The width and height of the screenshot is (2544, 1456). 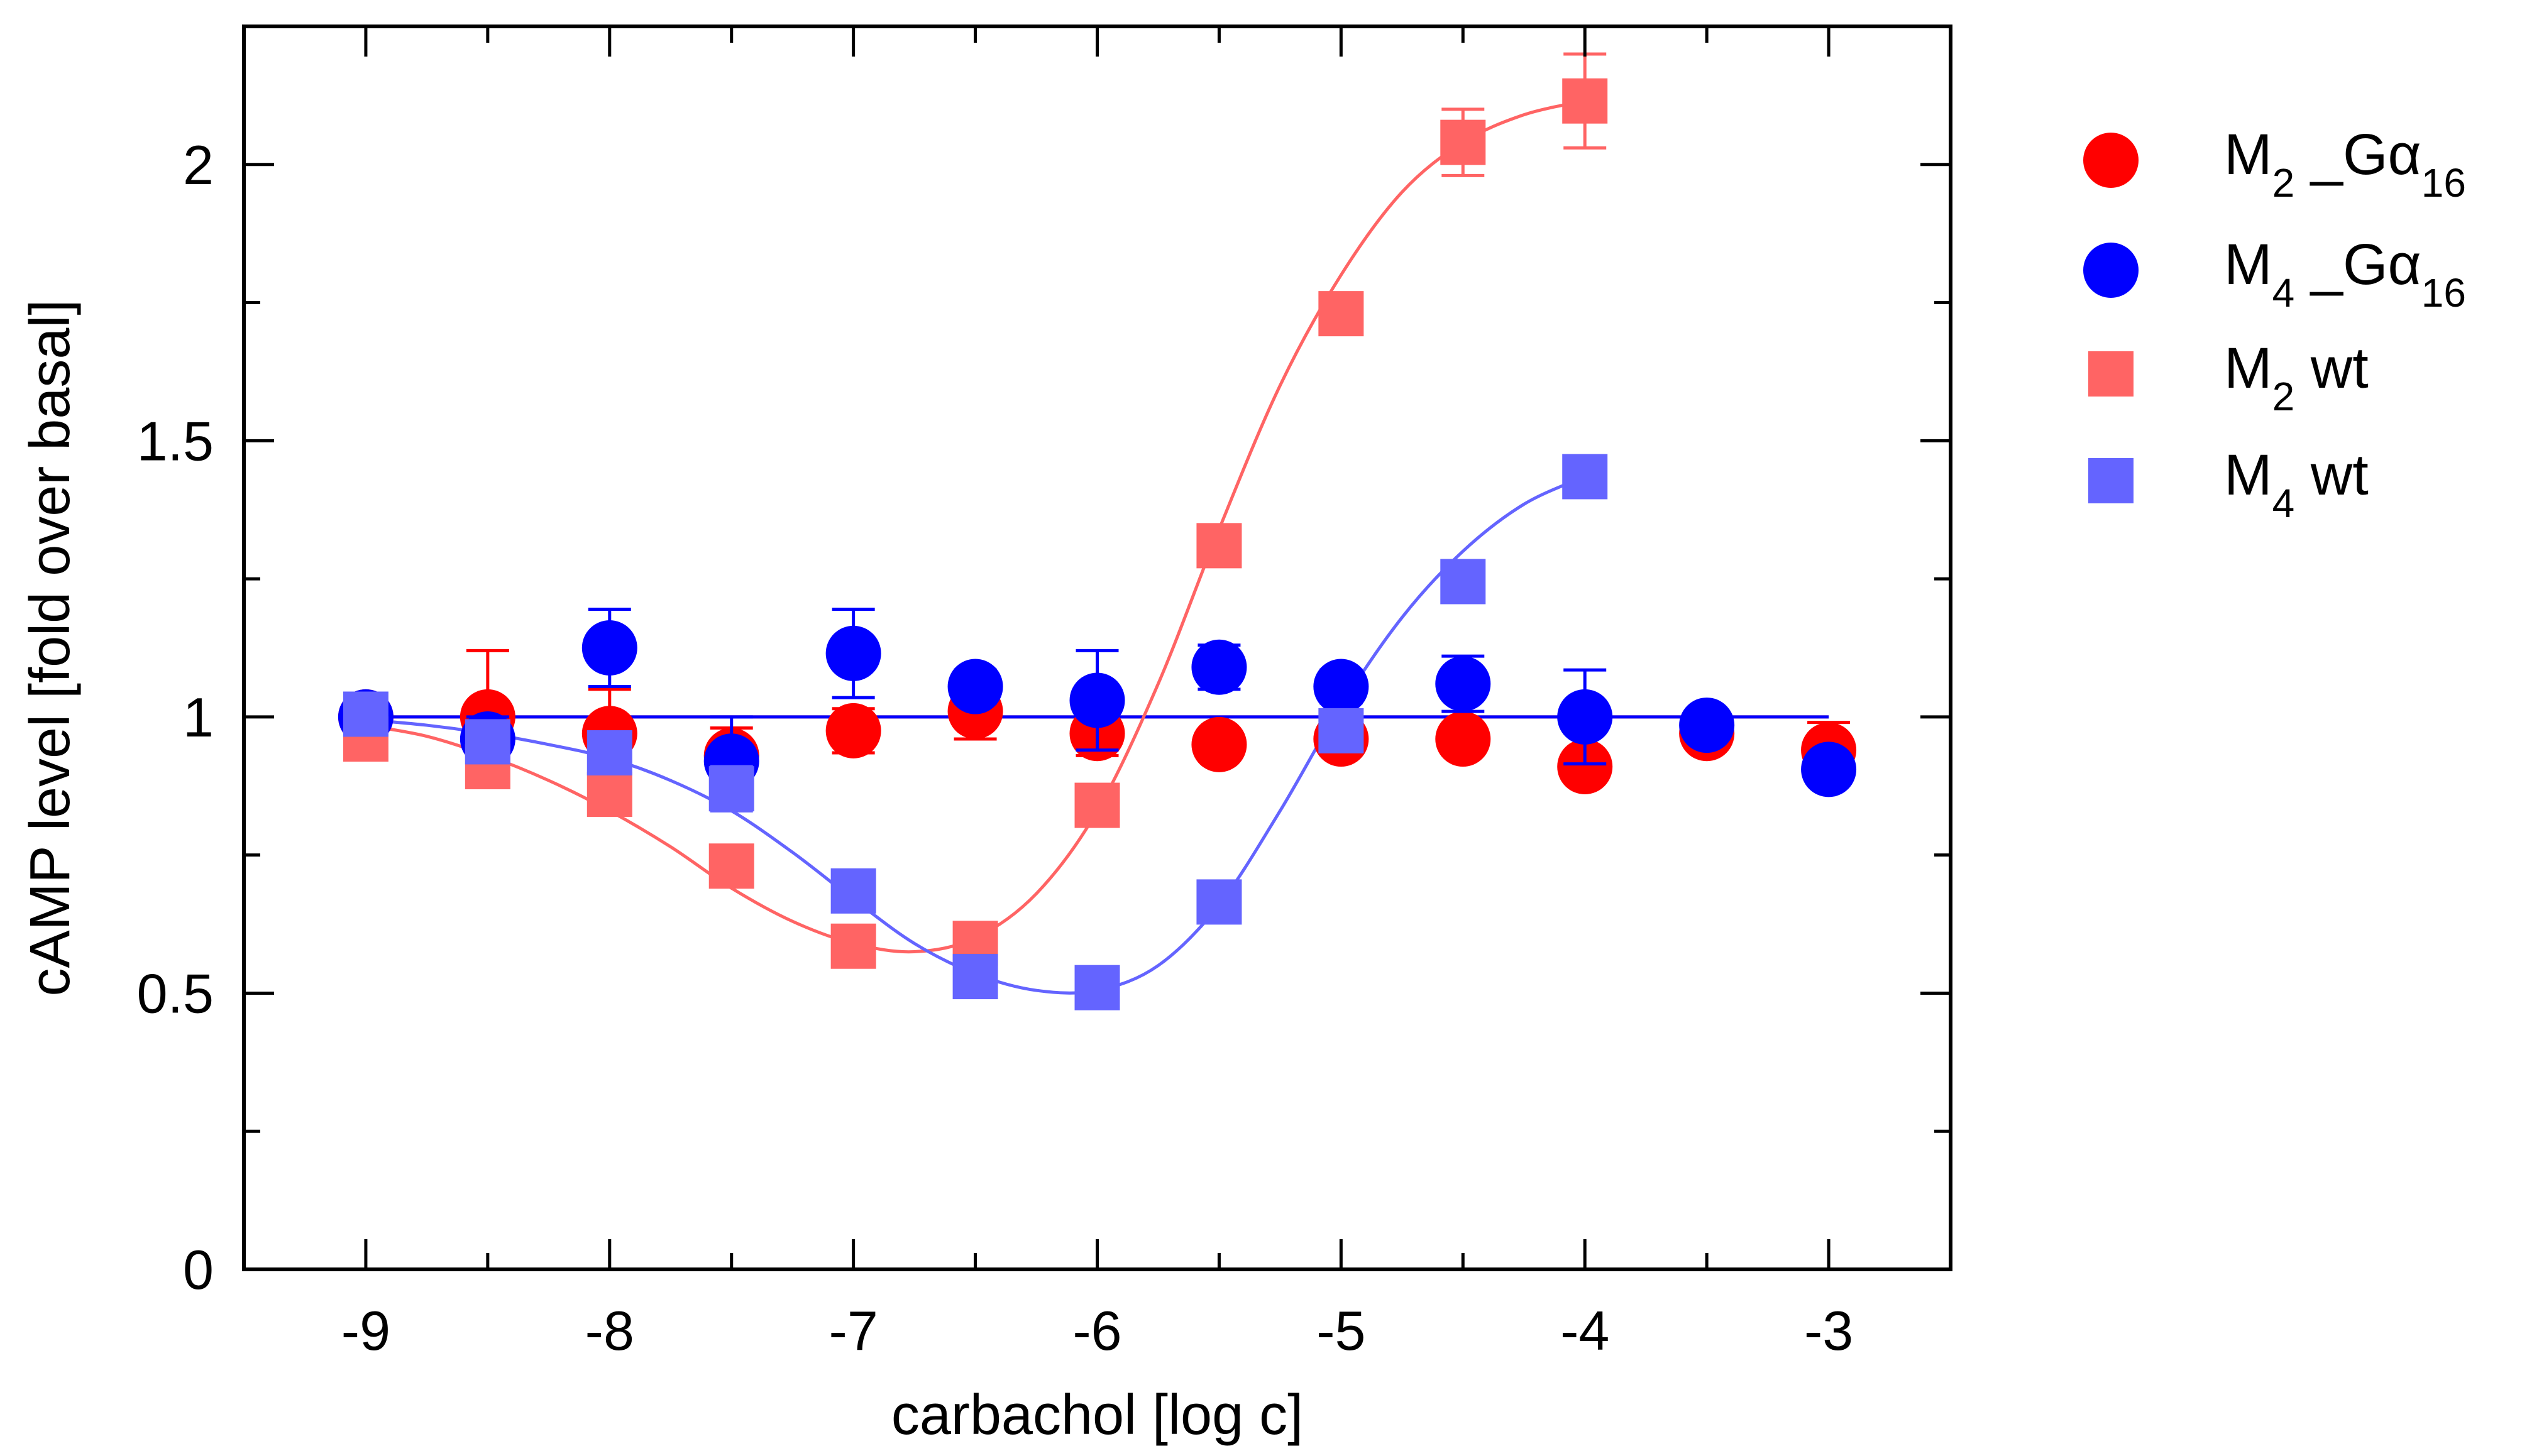 What do you see at coordinates (366, 1331) in the screenshot?
I see `x-tick-label: -9` at bounding box center [366, 1331].